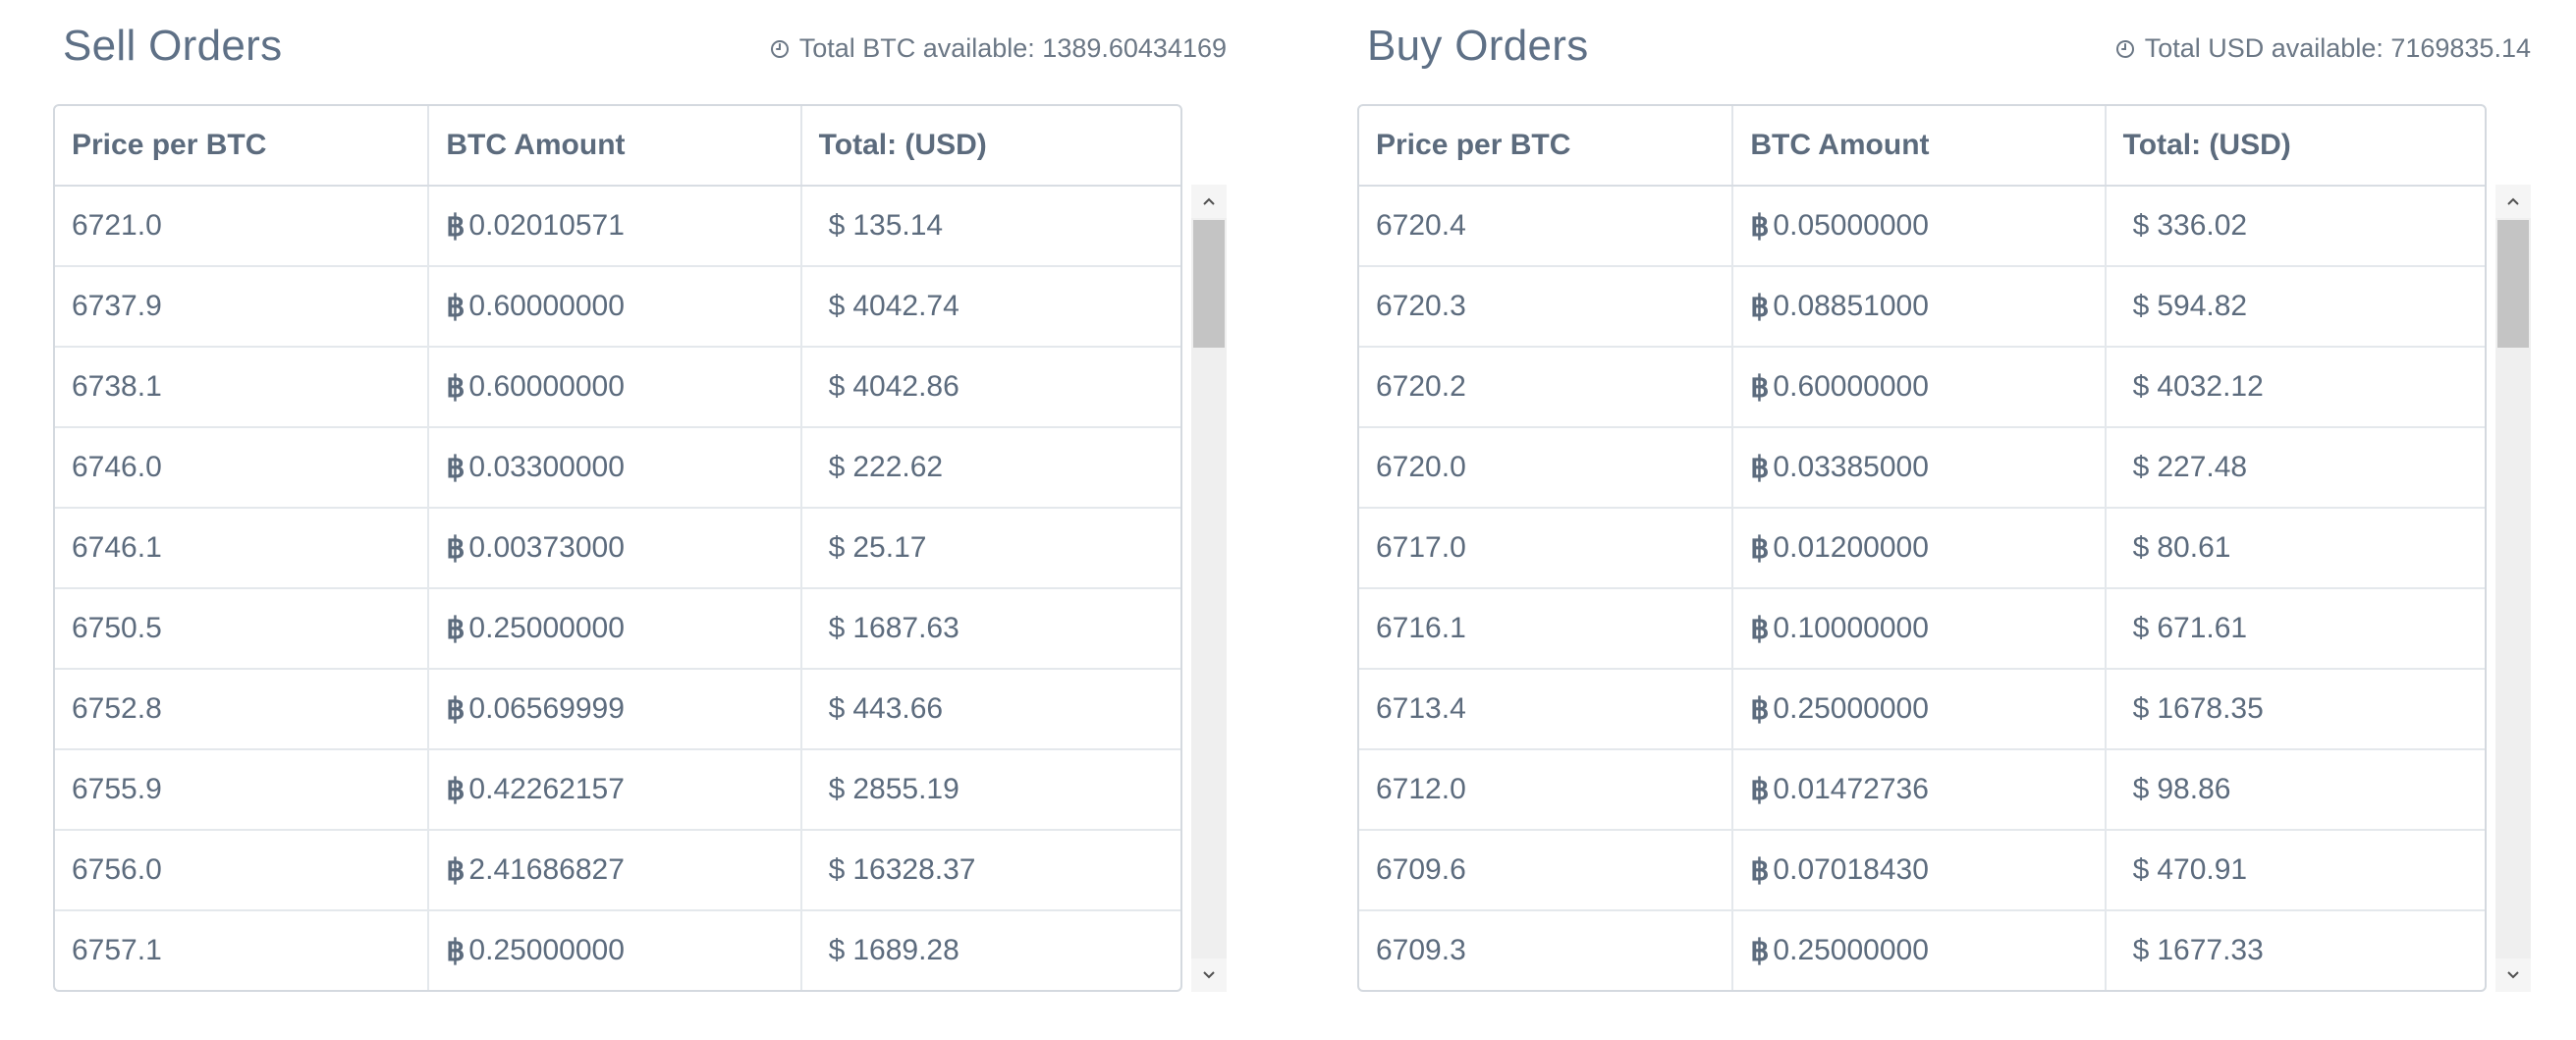 This screenshot has height=1040, width=2576. I want to click on table-row: 6720.3 ฿ 0.08851000 $594.82, so click(1922, 307).